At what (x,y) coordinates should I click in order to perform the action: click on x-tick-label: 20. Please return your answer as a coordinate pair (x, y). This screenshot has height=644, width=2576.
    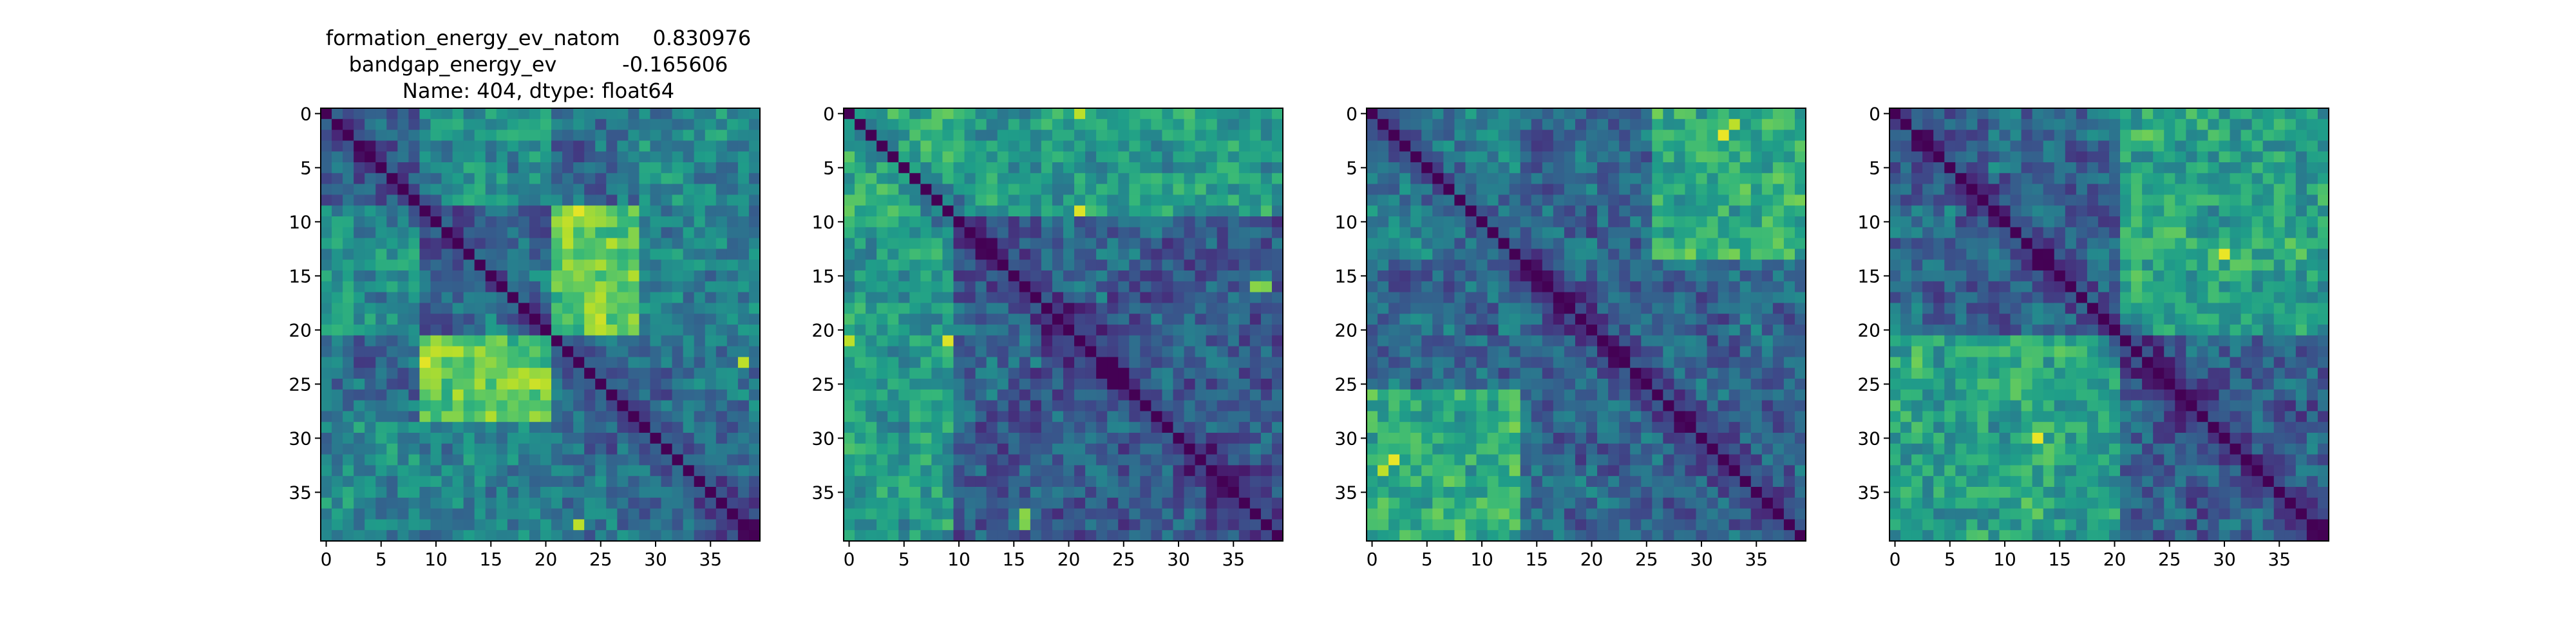
    Looking at the image, I should click on (546, 559).